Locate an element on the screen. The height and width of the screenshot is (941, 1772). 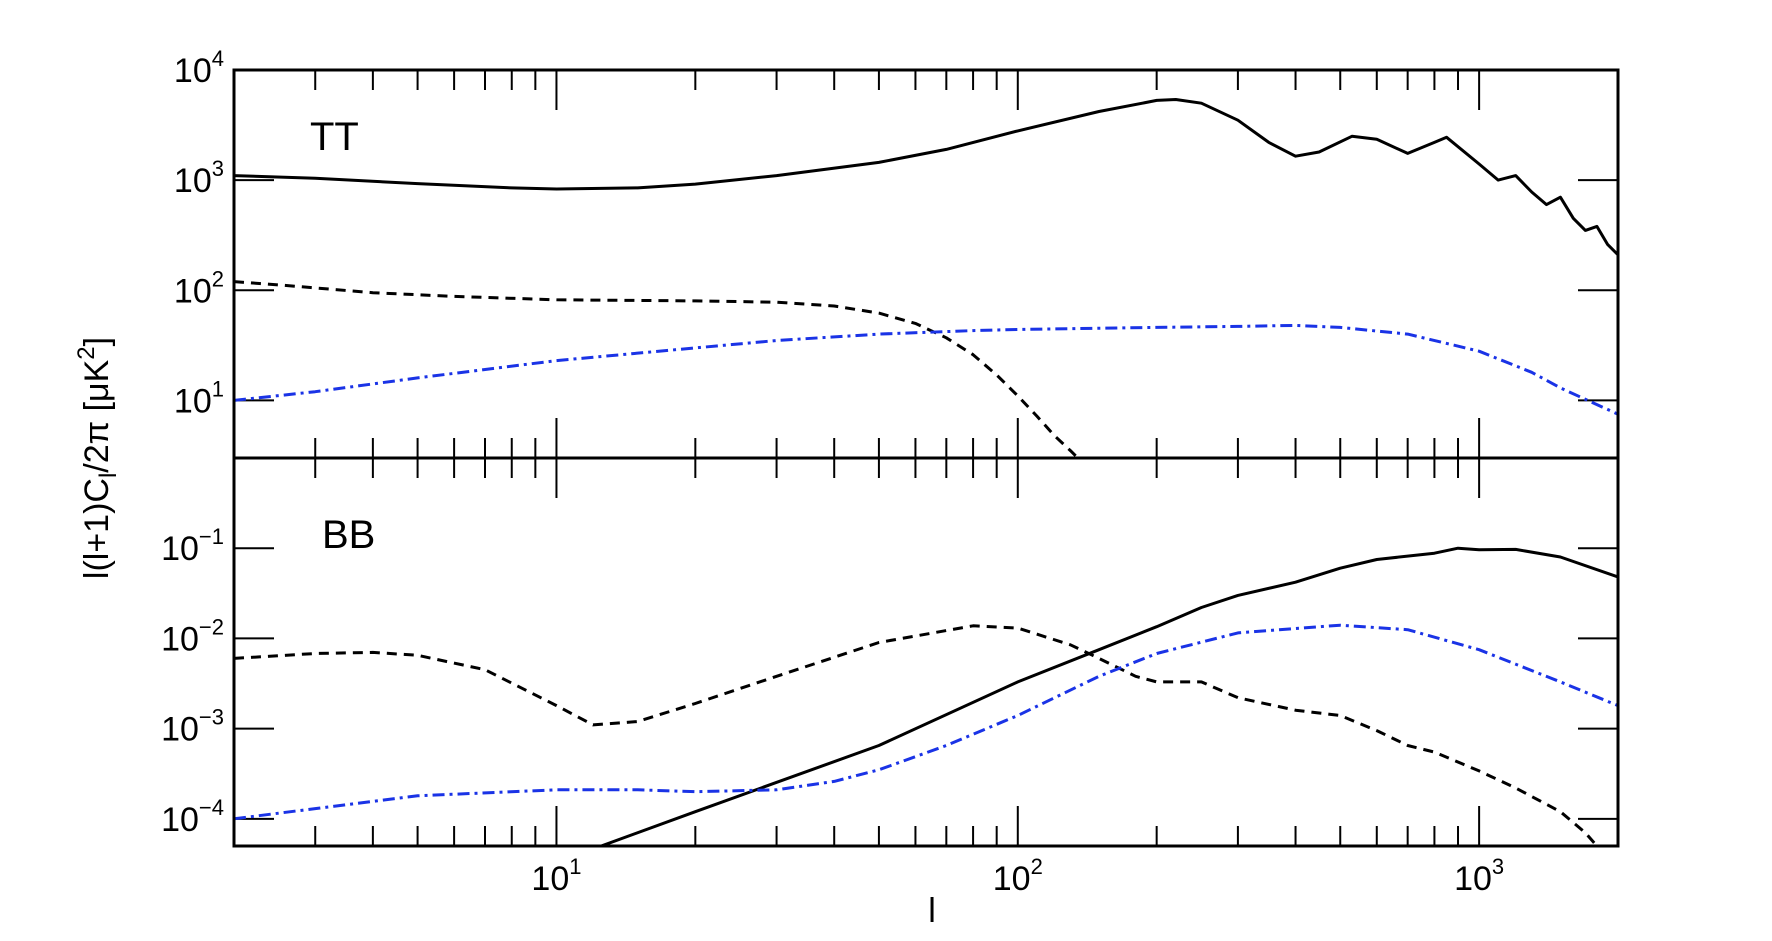
tt-y-tick-labels: 10¹ 10² 10³ 10⁴ is located at coordinates (199, 233).